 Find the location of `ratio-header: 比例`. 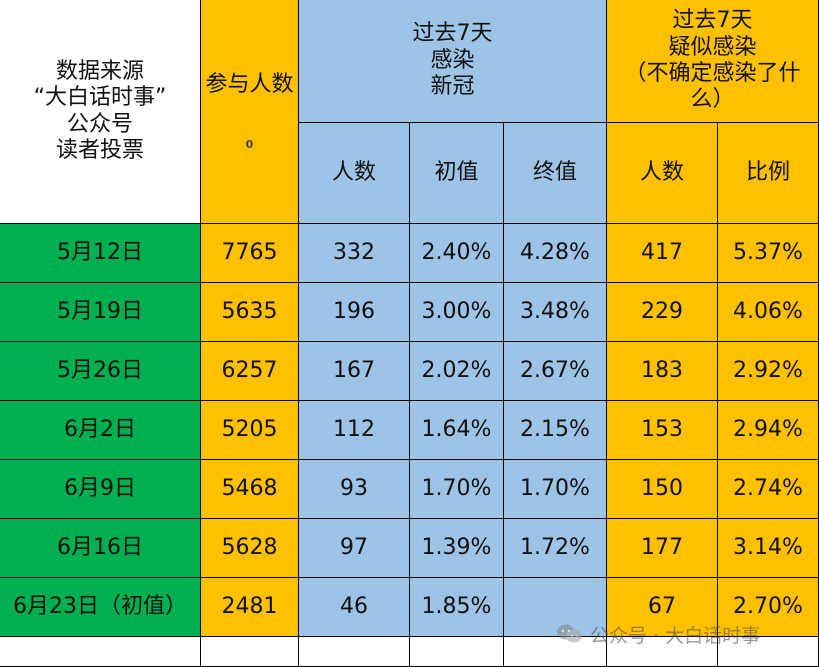

ratio-header: 比例 is located at coordinates (768, 173).